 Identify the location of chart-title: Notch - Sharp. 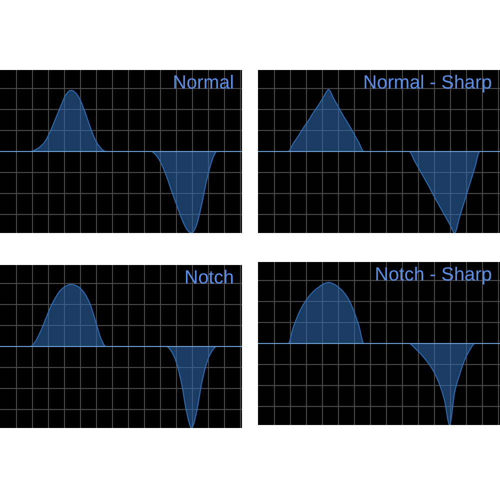
(433, 275).